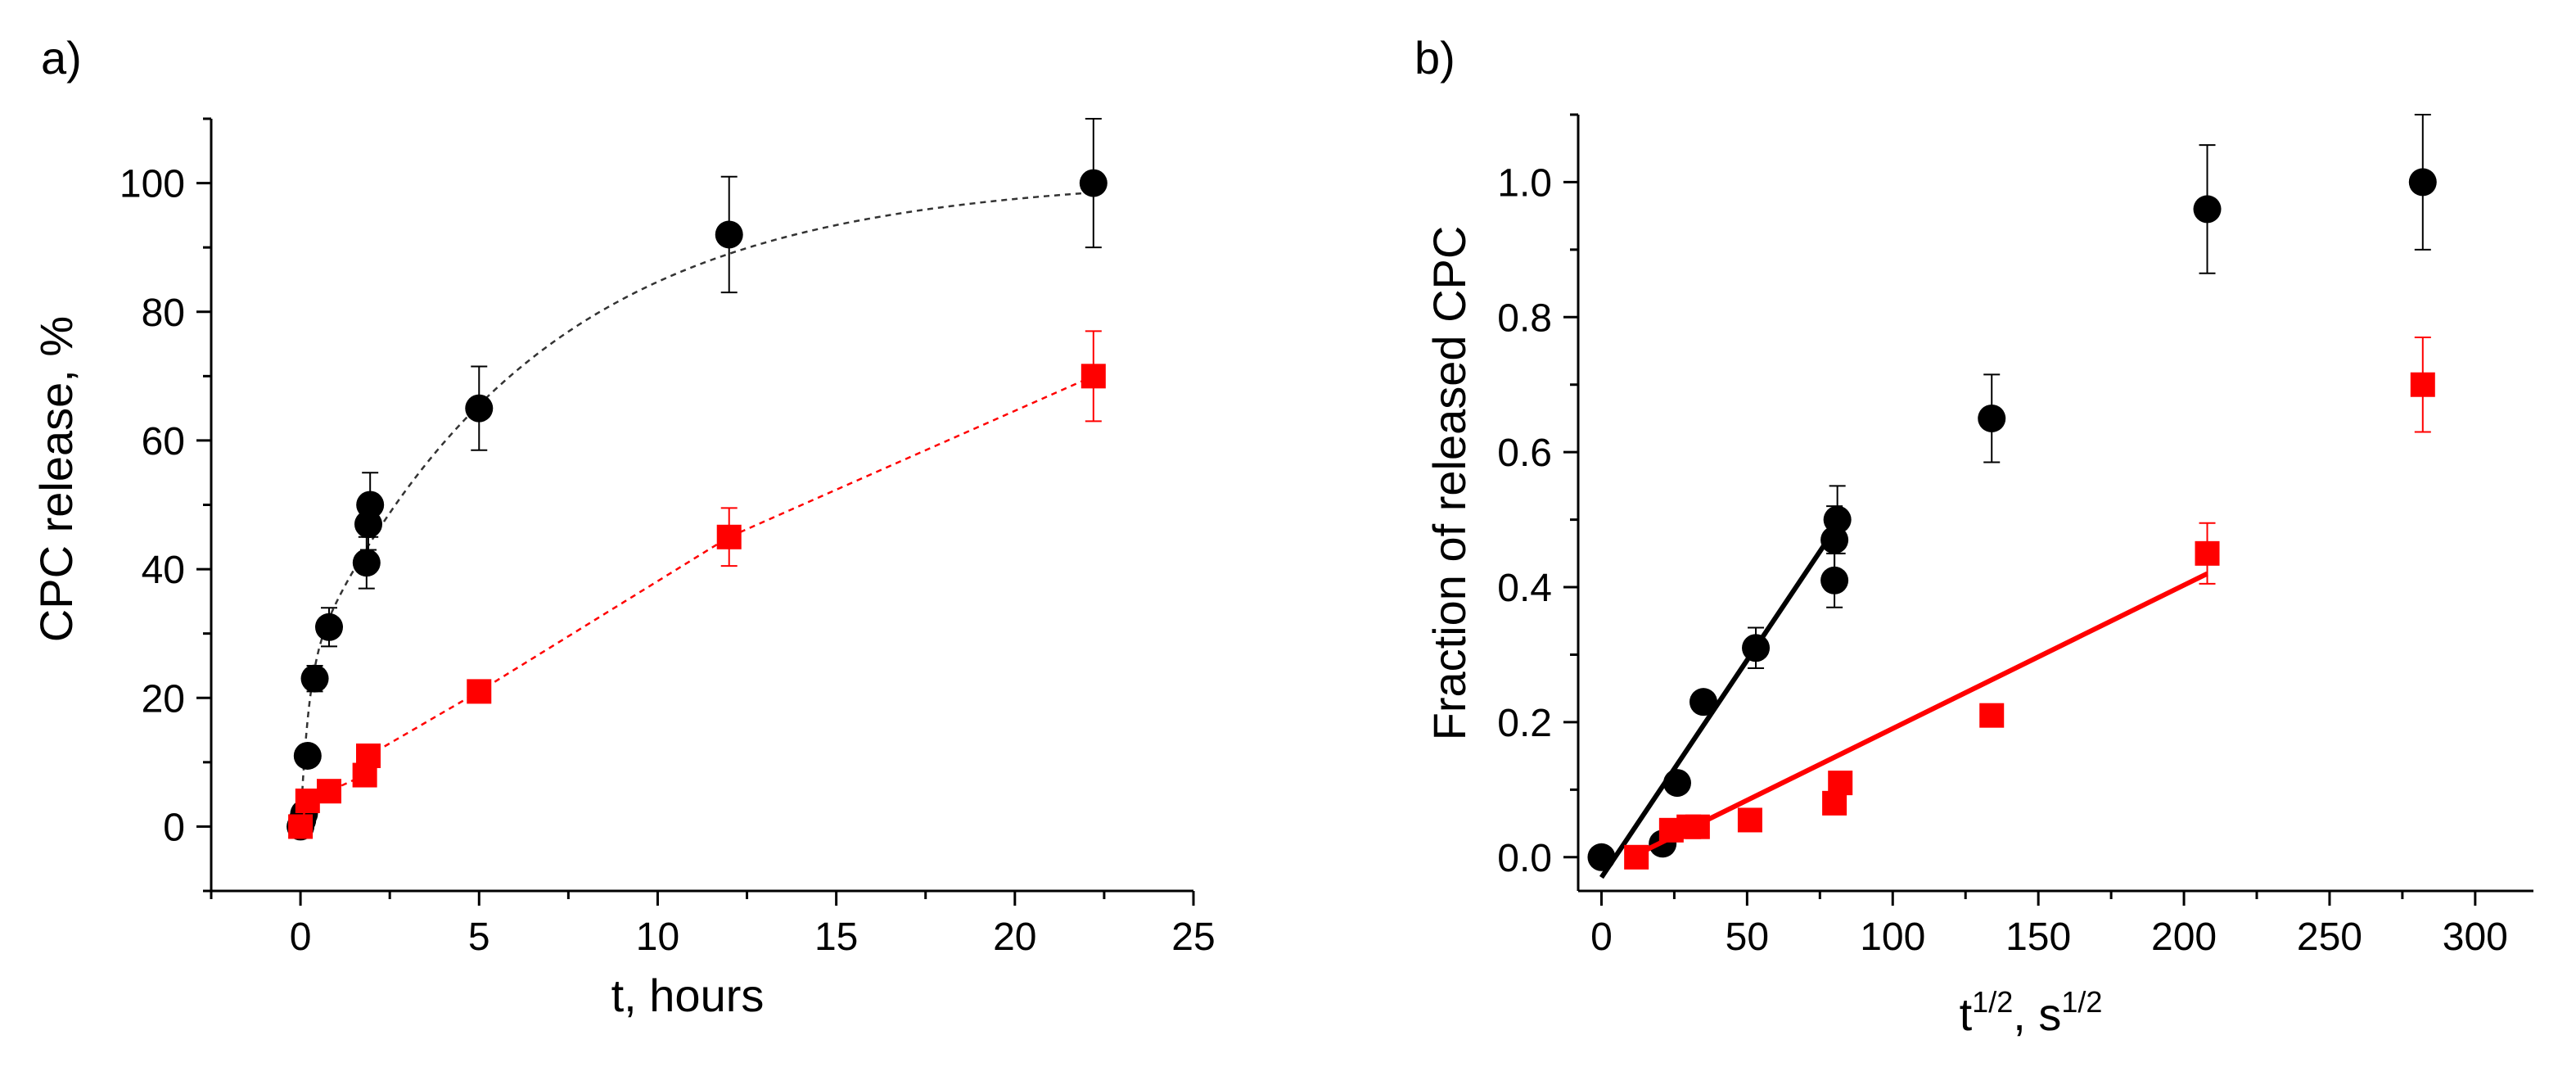  I want to click on panel-b-x-axis-label: t1/2, s1/2, so click(2031, 1013).